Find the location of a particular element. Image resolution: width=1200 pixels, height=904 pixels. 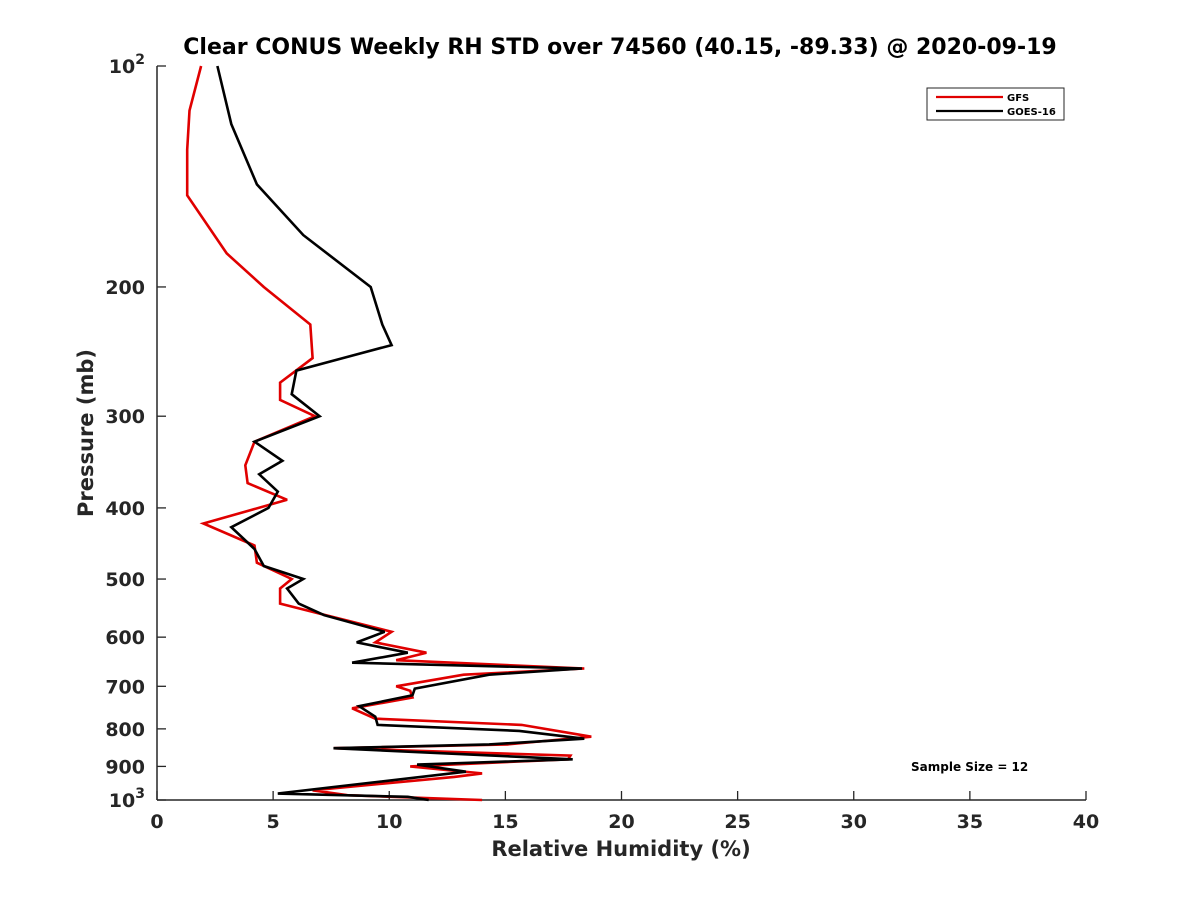

x-axis-label: Relative Humidity (%) is located at coordinates (620, 849).